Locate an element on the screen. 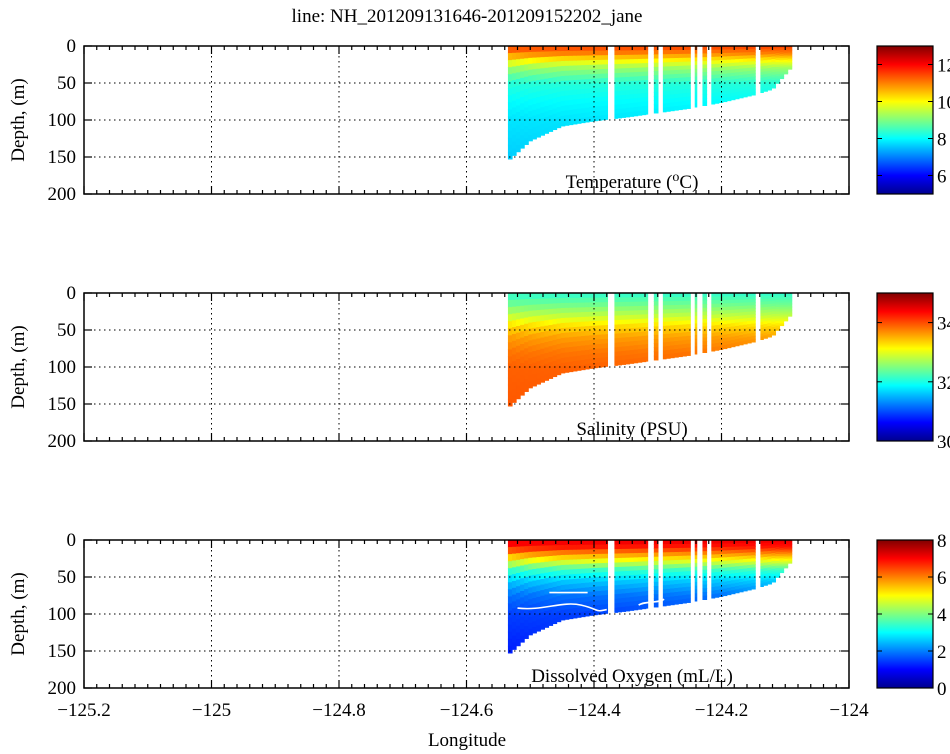  colorbar-gradient is located at coordinates (905, 614).